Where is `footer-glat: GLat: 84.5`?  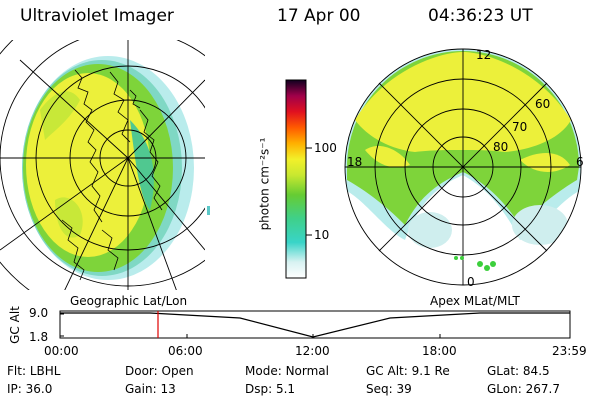 footer-glat: GLat: 84.5 is located at coordinates (518, 371).